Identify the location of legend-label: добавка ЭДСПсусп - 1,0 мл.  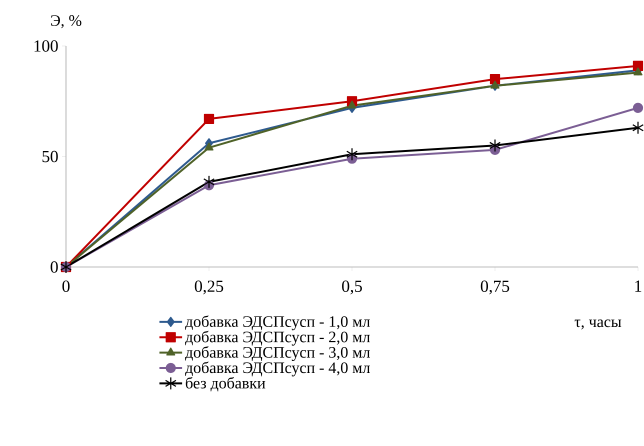
(277, 322).